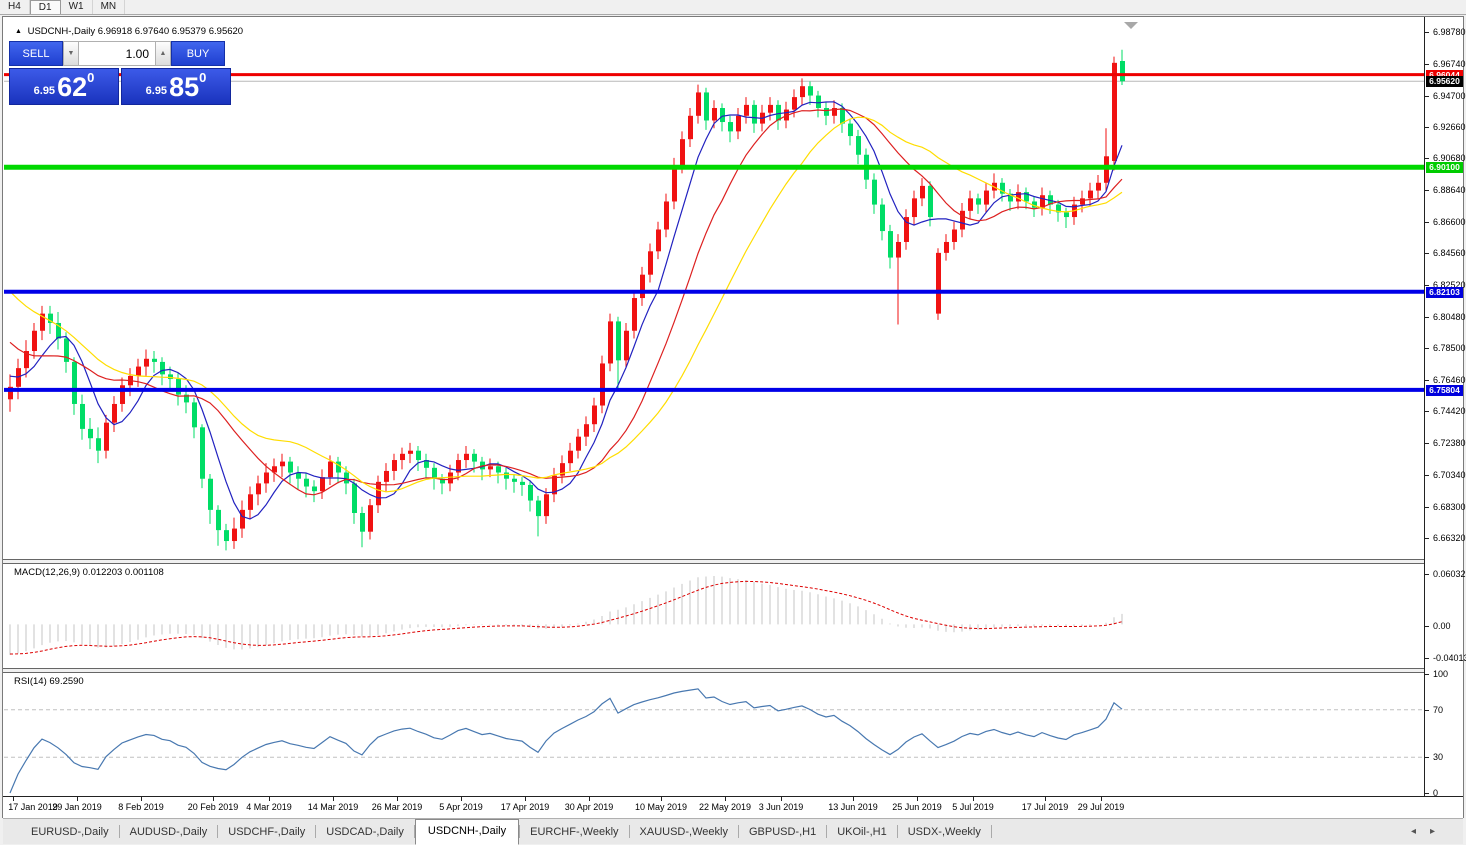 This screenshot has height=845, width=1466. Describe the element at coordinates (1449, 506) in the screenshot. I see `axis-tick-label: 6.68300` at that location.